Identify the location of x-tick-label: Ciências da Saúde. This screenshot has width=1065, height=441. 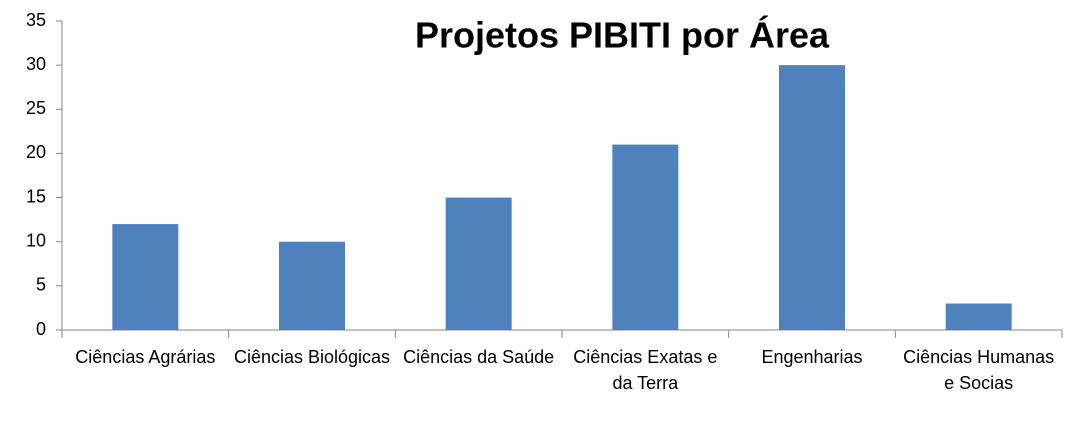
(479, 357).